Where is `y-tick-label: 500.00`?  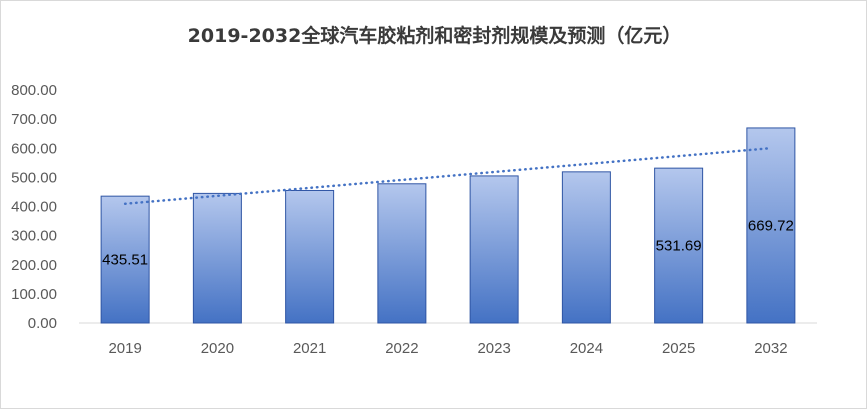 y-tick-label: 500.00 is located at coordinates (34, 177).